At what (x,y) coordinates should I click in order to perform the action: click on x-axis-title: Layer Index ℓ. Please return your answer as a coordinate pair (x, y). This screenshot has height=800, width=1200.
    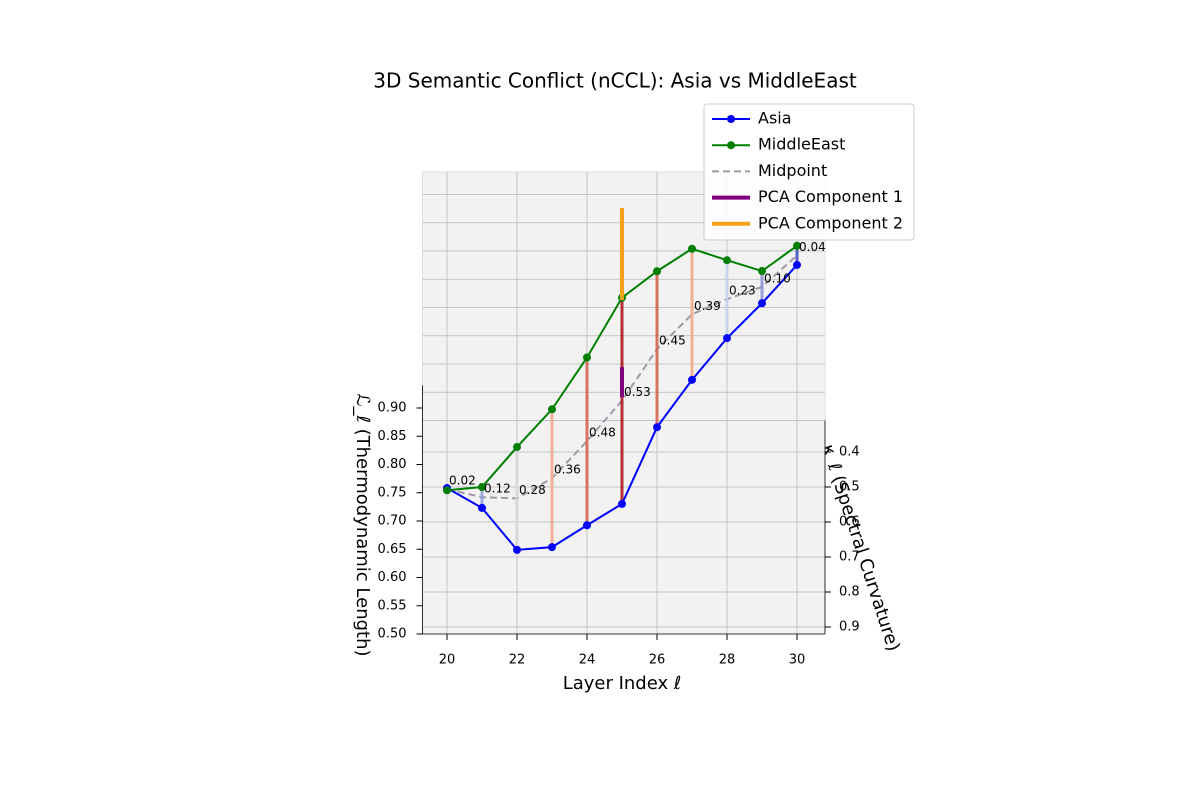
    Looking at the image, I should click on (622, 683).